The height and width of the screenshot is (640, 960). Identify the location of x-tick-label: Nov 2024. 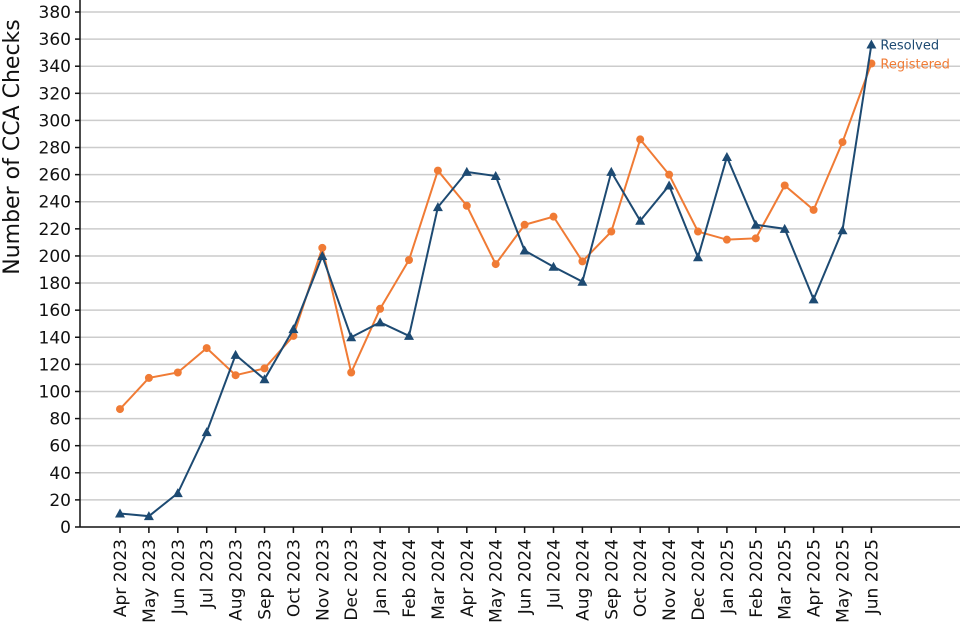
(670, 580).